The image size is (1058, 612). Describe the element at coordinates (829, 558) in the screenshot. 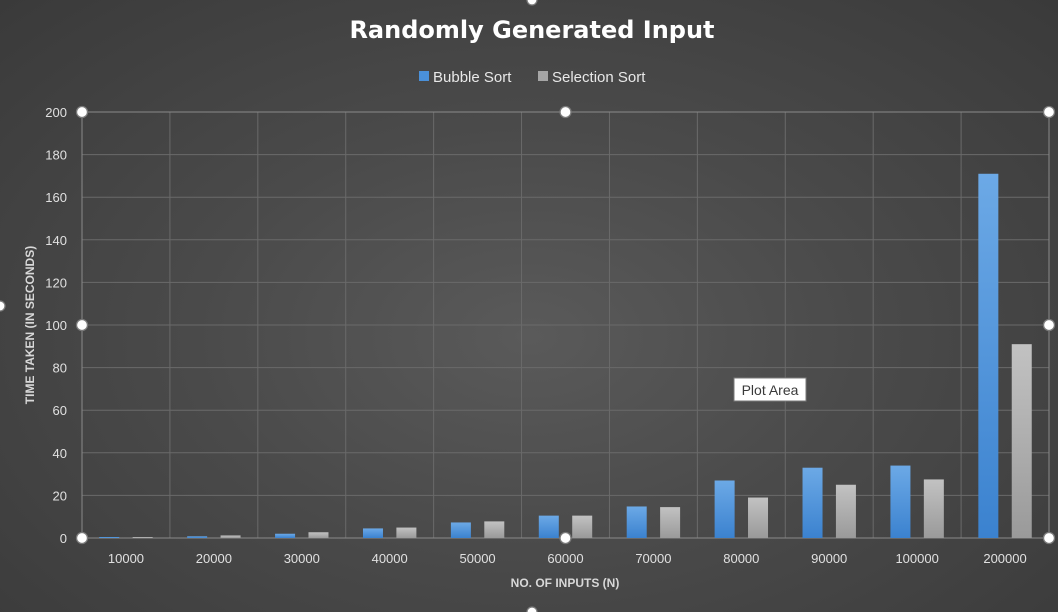

I see `x-tick-label: 90000` at that location.